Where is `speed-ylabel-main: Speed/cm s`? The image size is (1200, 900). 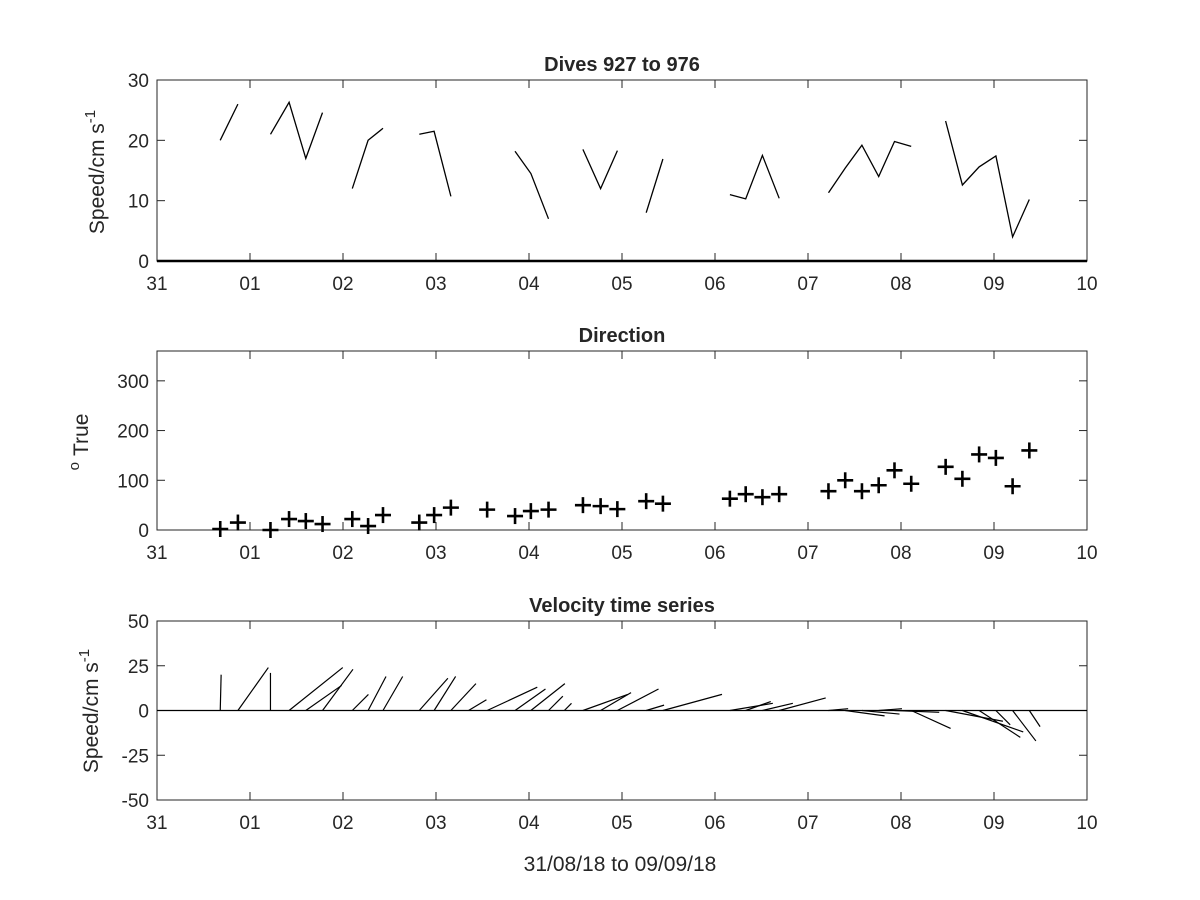
speed-ylabel-main: Speed/cm s is located at coordinates (97, 178).